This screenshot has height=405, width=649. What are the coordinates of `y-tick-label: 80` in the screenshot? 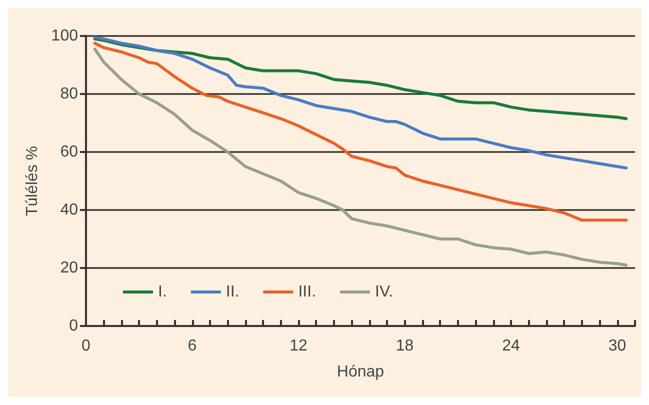 It's located at (69, 94).